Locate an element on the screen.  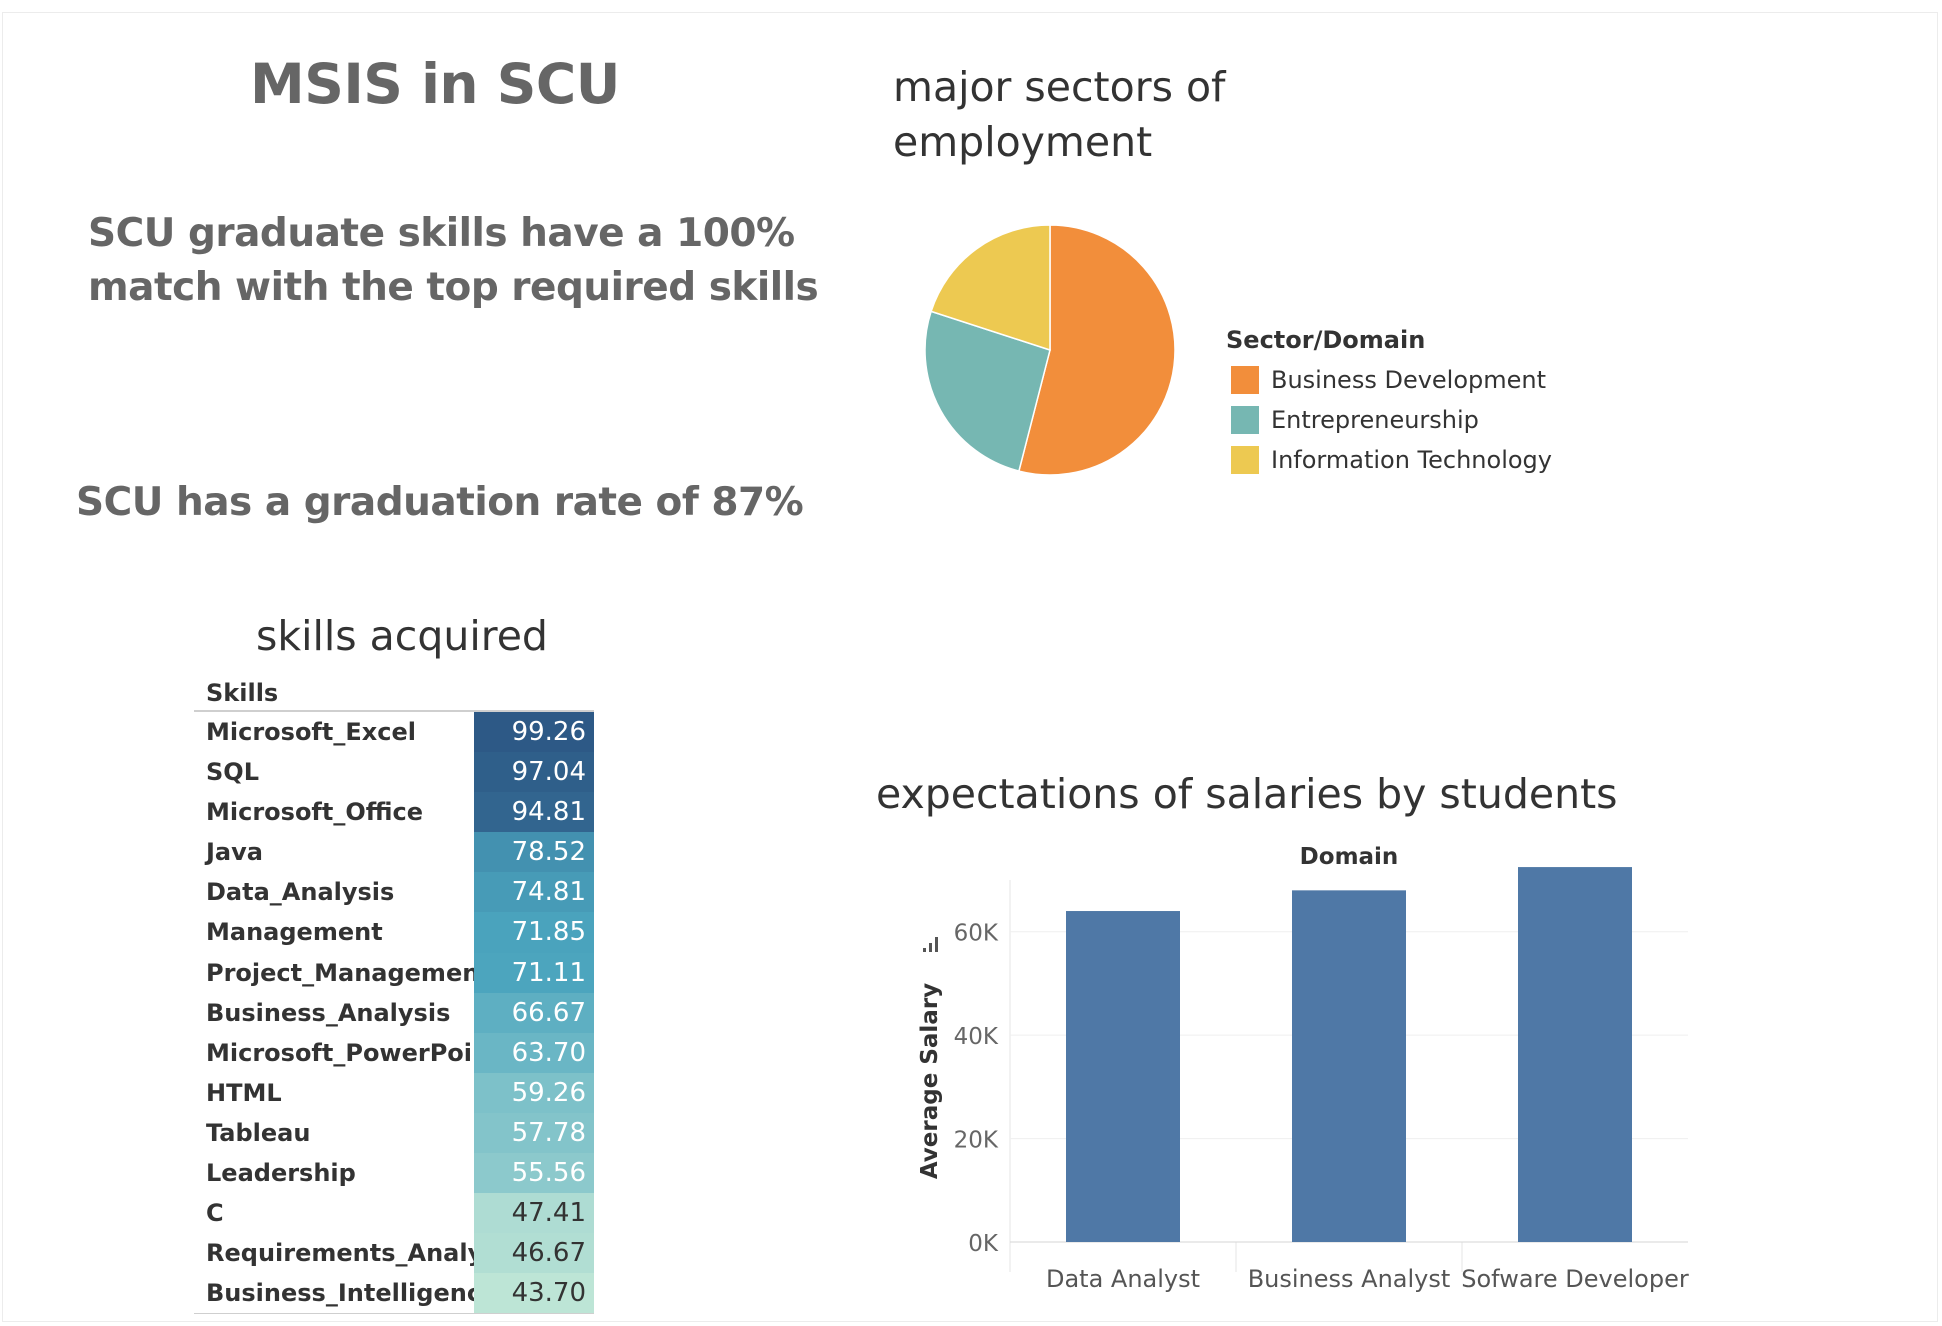
skill-name: Tableau is located at coordinates (258, 1132).